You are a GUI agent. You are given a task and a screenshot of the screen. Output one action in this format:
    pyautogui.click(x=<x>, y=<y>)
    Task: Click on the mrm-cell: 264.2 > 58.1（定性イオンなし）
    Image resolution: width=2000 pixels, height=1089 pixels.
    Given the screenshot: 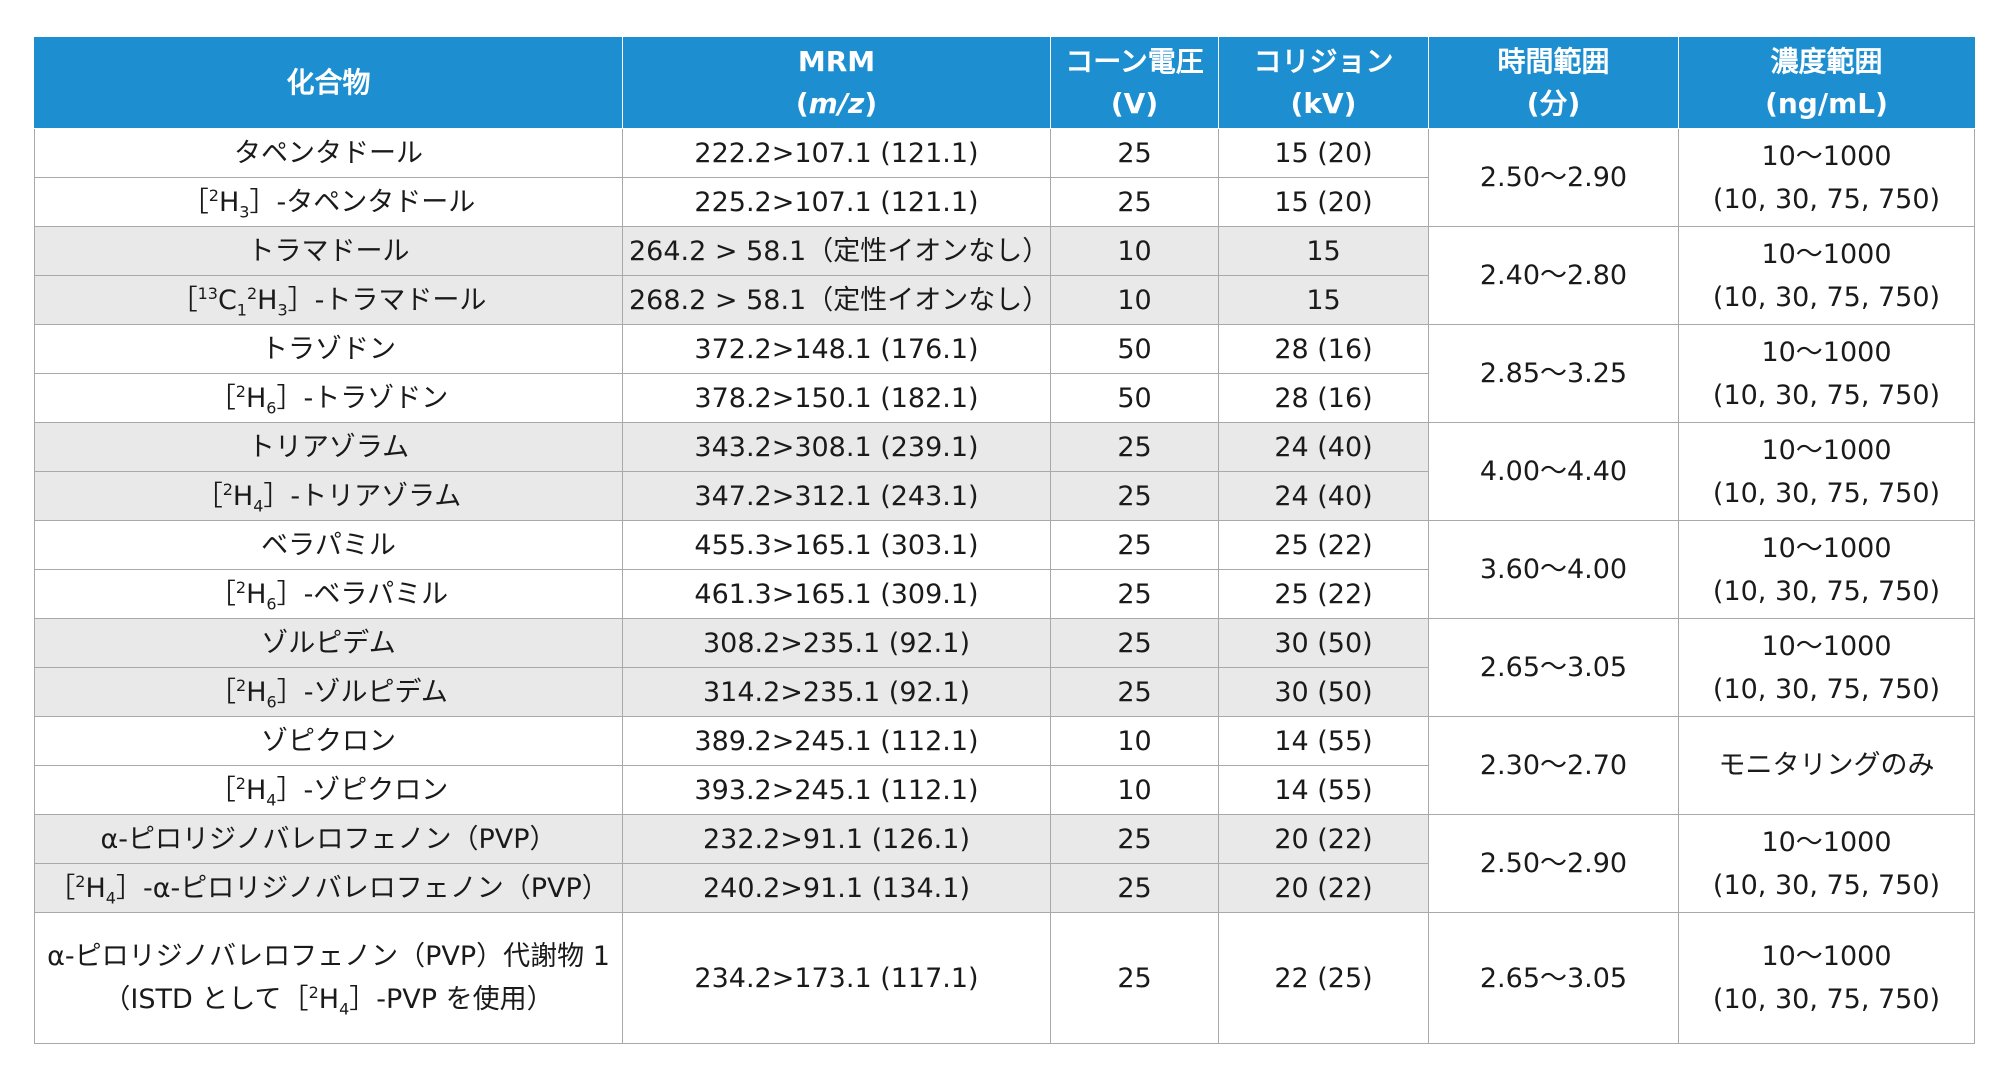 What is the action you would take?
    pyautogui.click(x=836, y=251)
    